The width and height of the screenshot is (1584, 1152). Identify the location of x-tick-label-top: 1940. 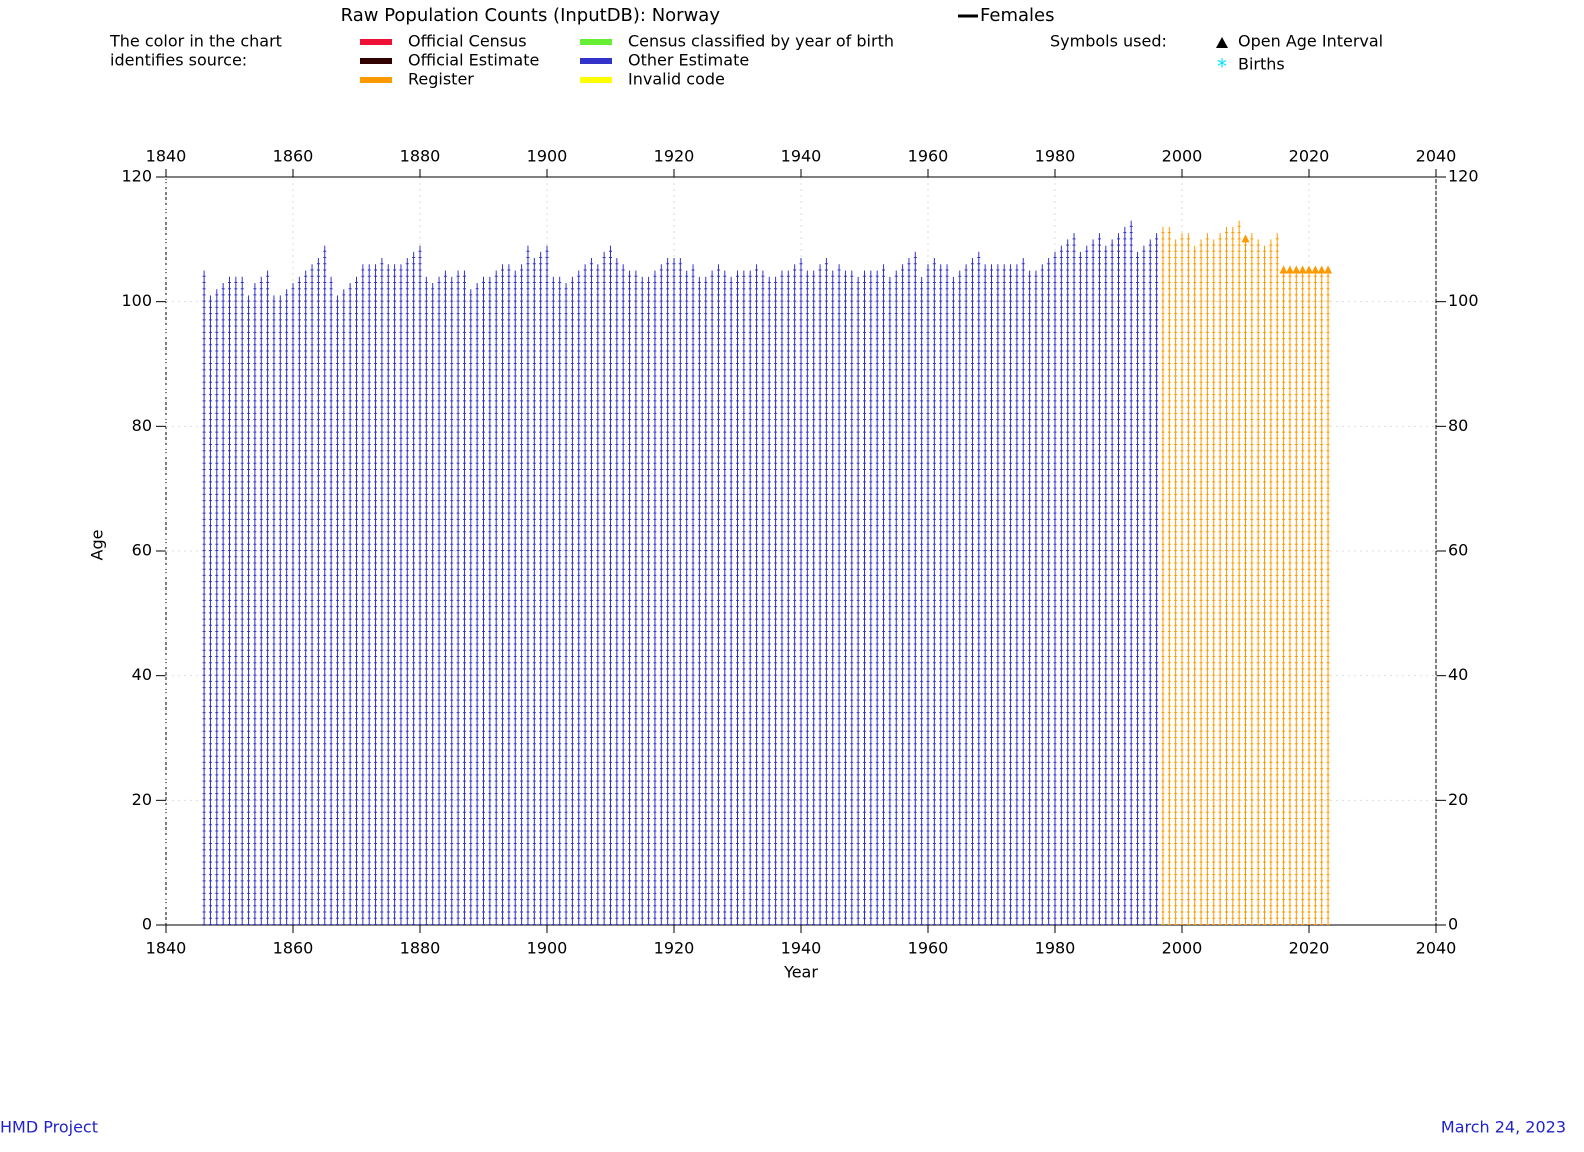
(801, 156).